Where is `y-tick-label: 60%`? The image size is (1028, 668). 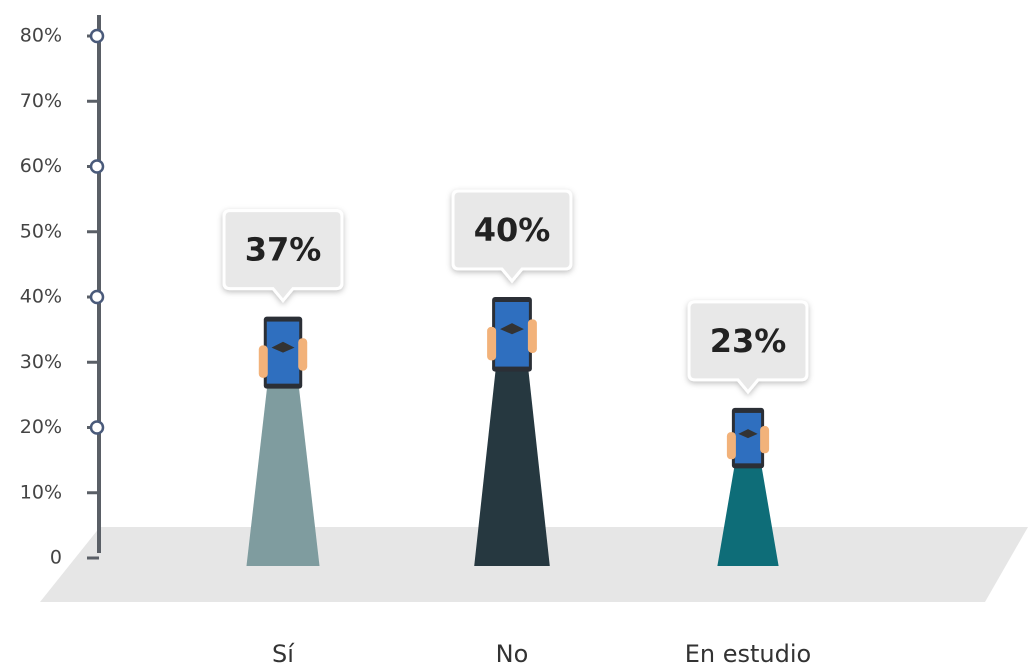 y-tick-label: 60% is located at coordinates (41, 166).